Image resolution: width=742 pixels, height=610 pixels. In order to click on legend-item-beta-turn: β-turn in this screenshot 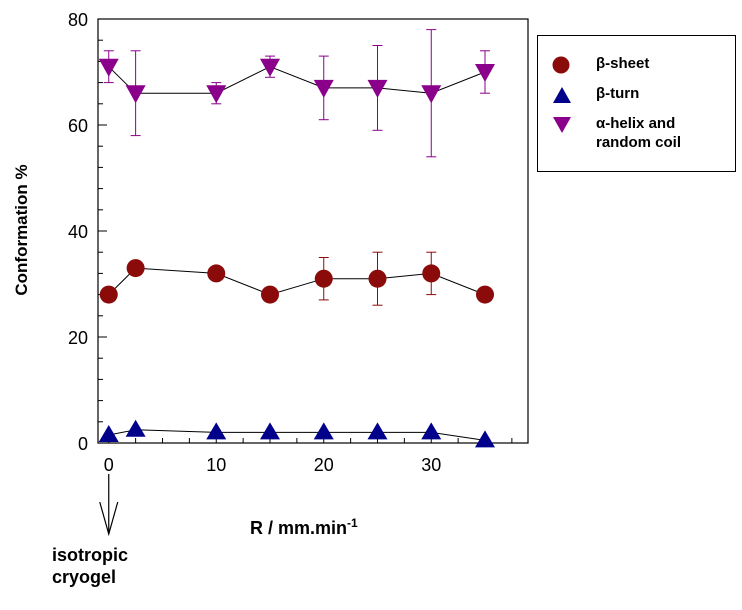, I will do `click(595, 94)`.